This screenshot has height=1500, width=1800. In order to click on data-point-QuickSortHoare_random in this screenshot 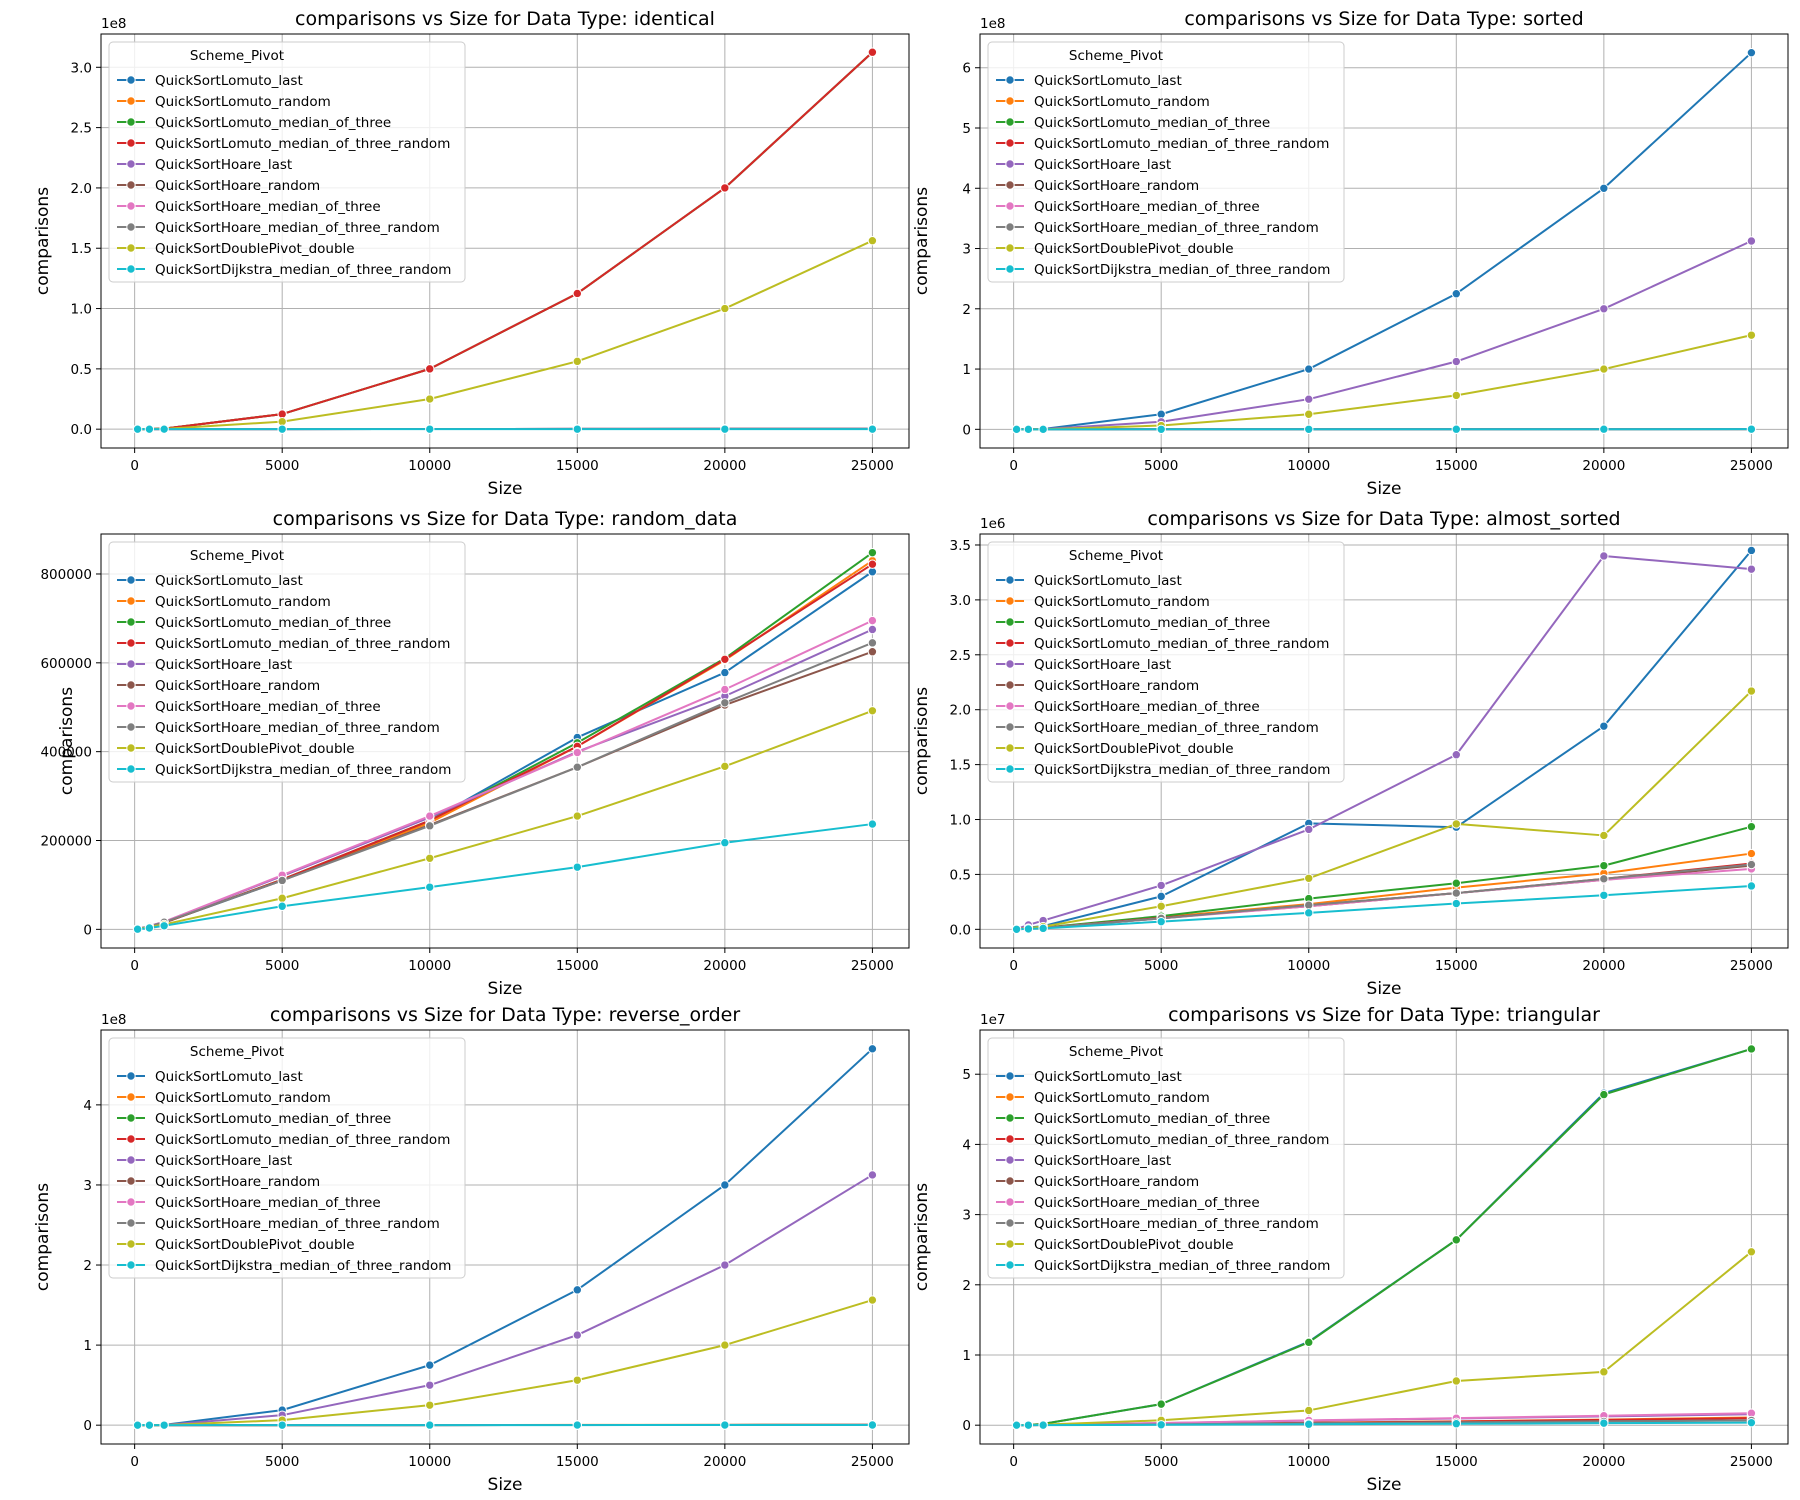, I will do `click(872, 652)`.